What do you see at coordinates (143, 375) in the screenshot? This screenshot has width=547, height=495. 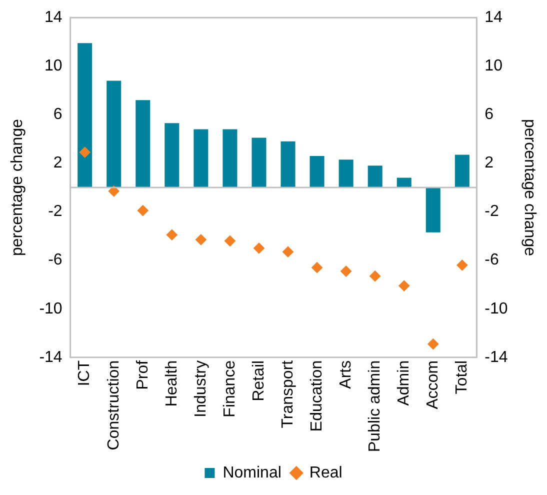 I see `x-tick-label: Prof` at bounding box center [143, 375].